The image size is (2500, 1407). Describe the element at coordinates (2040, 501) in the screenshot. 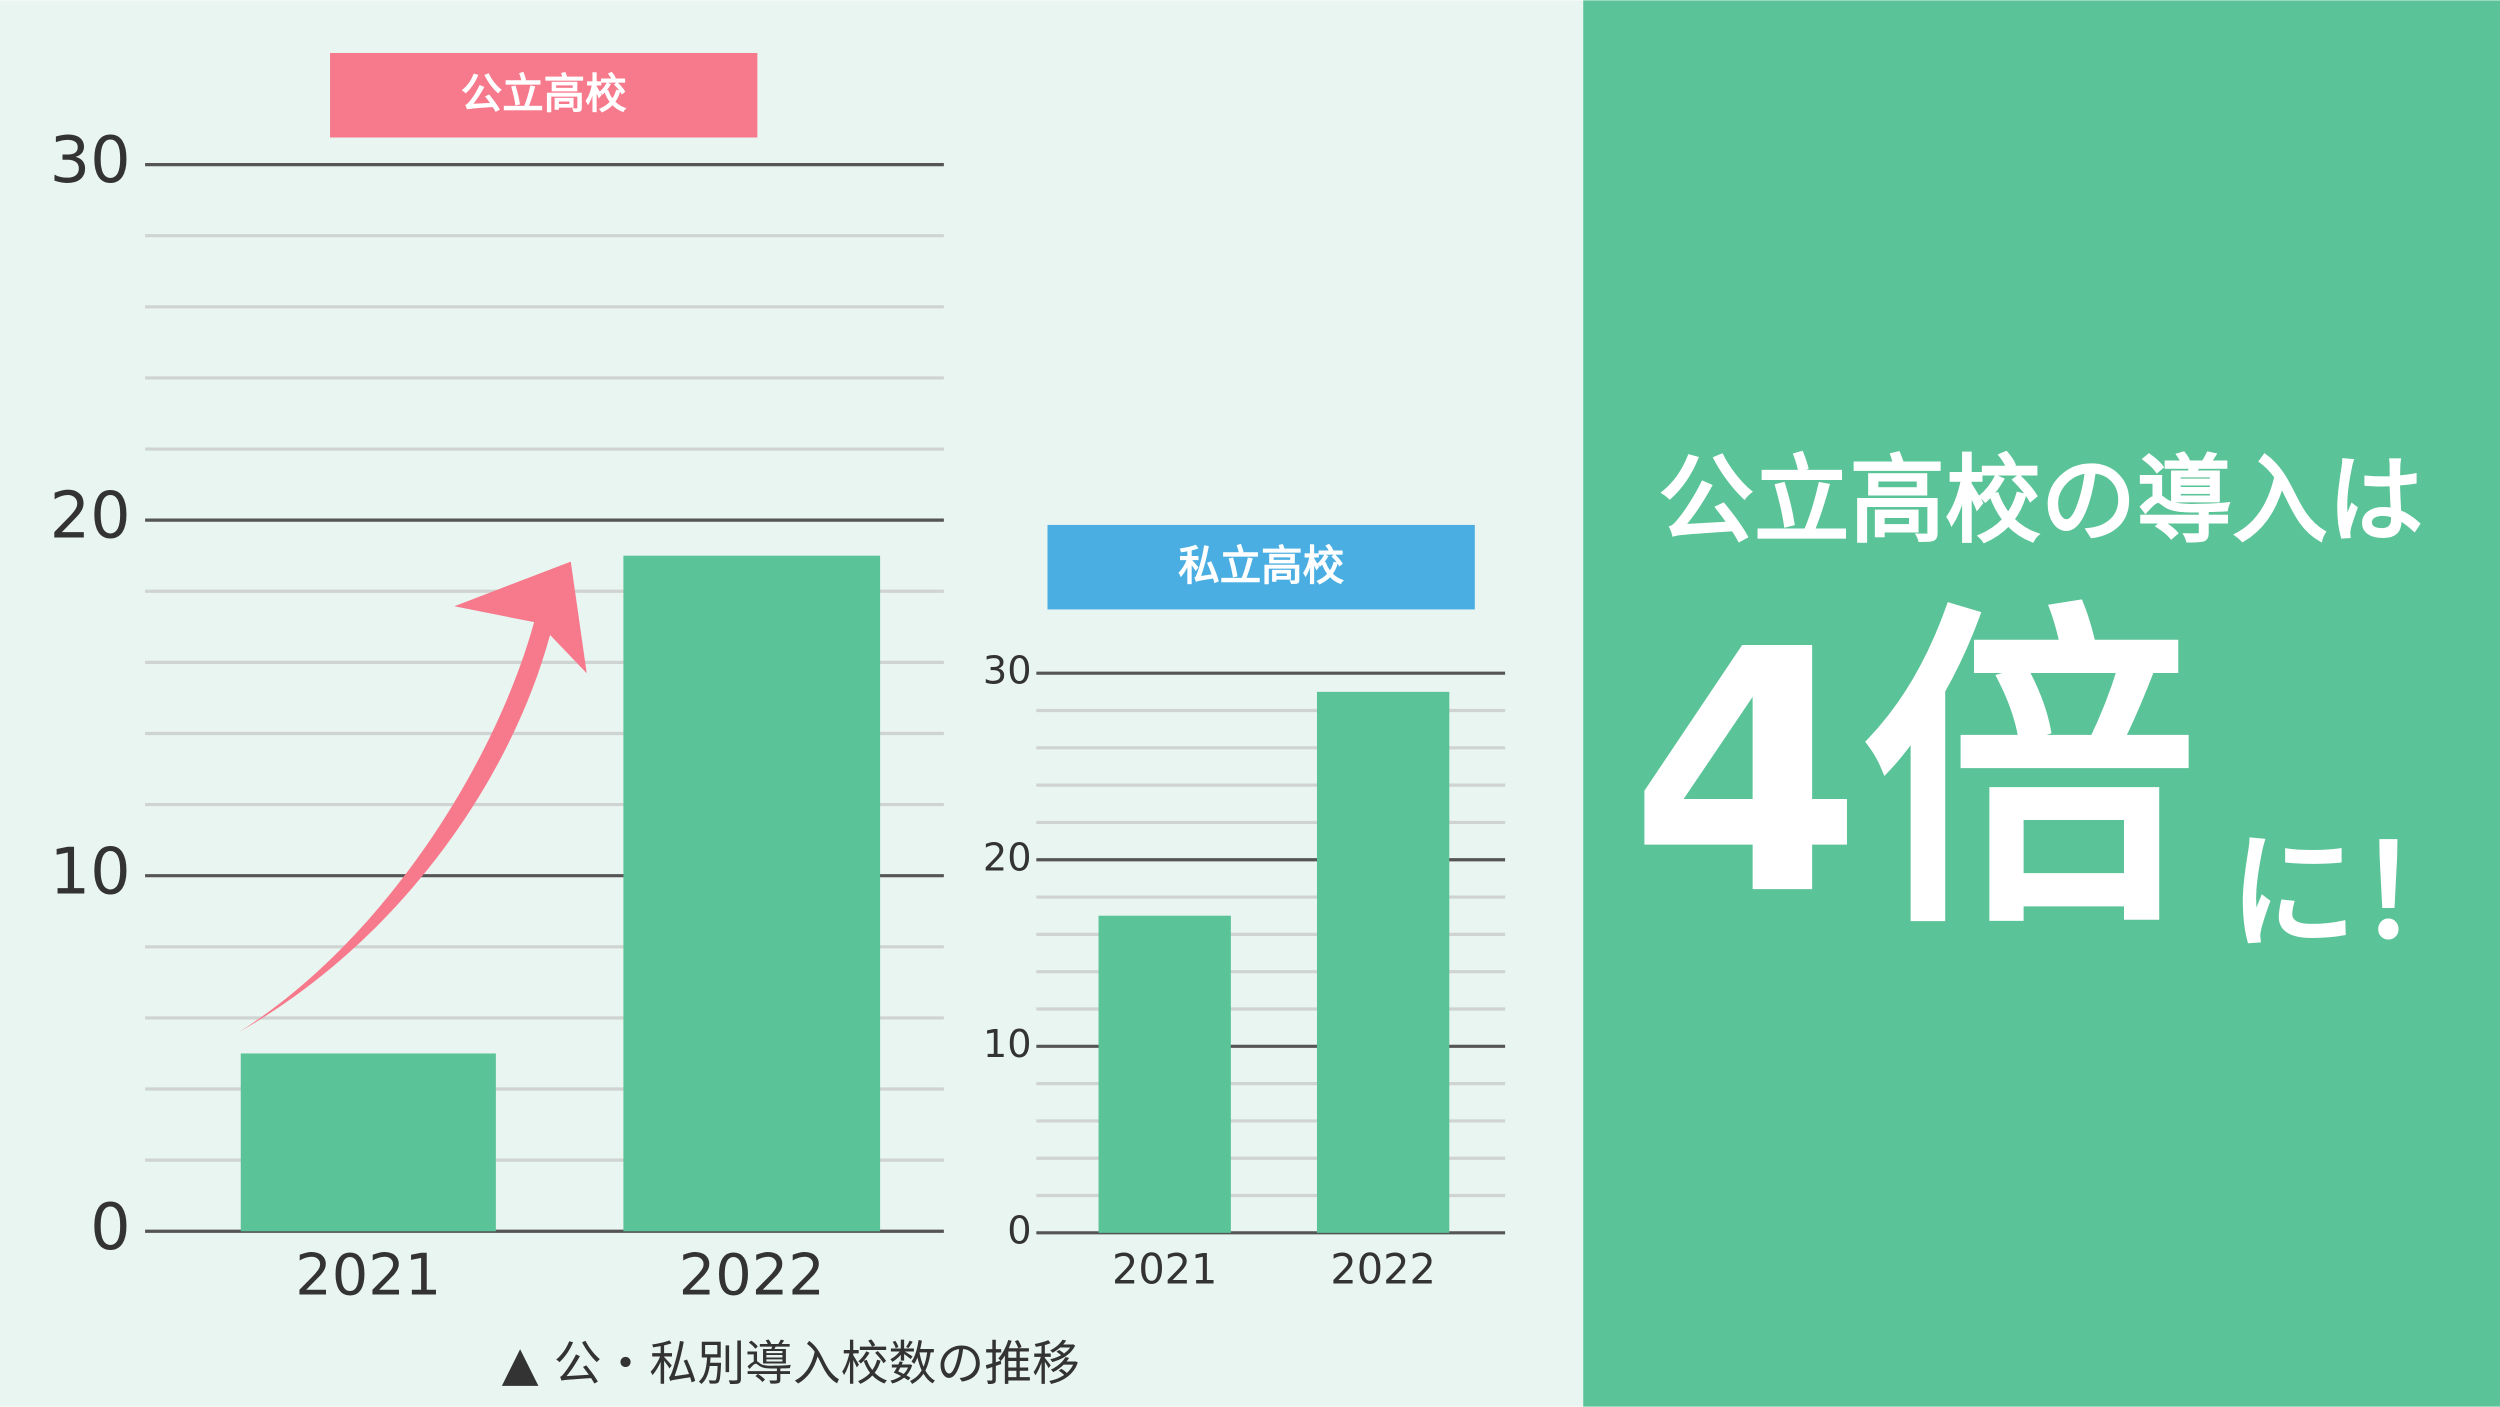

I see `headline: 公立高校の導入は` at that location.